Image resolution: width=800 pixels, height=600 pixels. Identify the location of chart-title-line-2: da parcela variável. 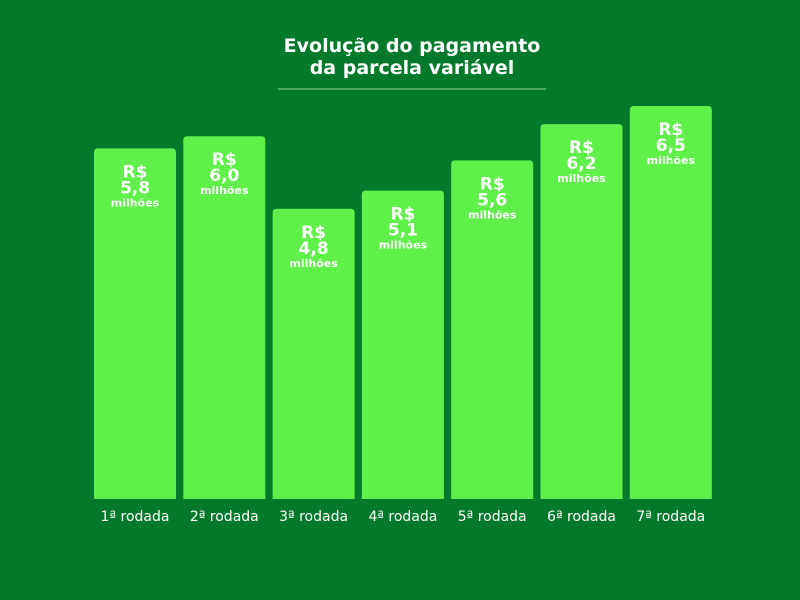
(412, 68).